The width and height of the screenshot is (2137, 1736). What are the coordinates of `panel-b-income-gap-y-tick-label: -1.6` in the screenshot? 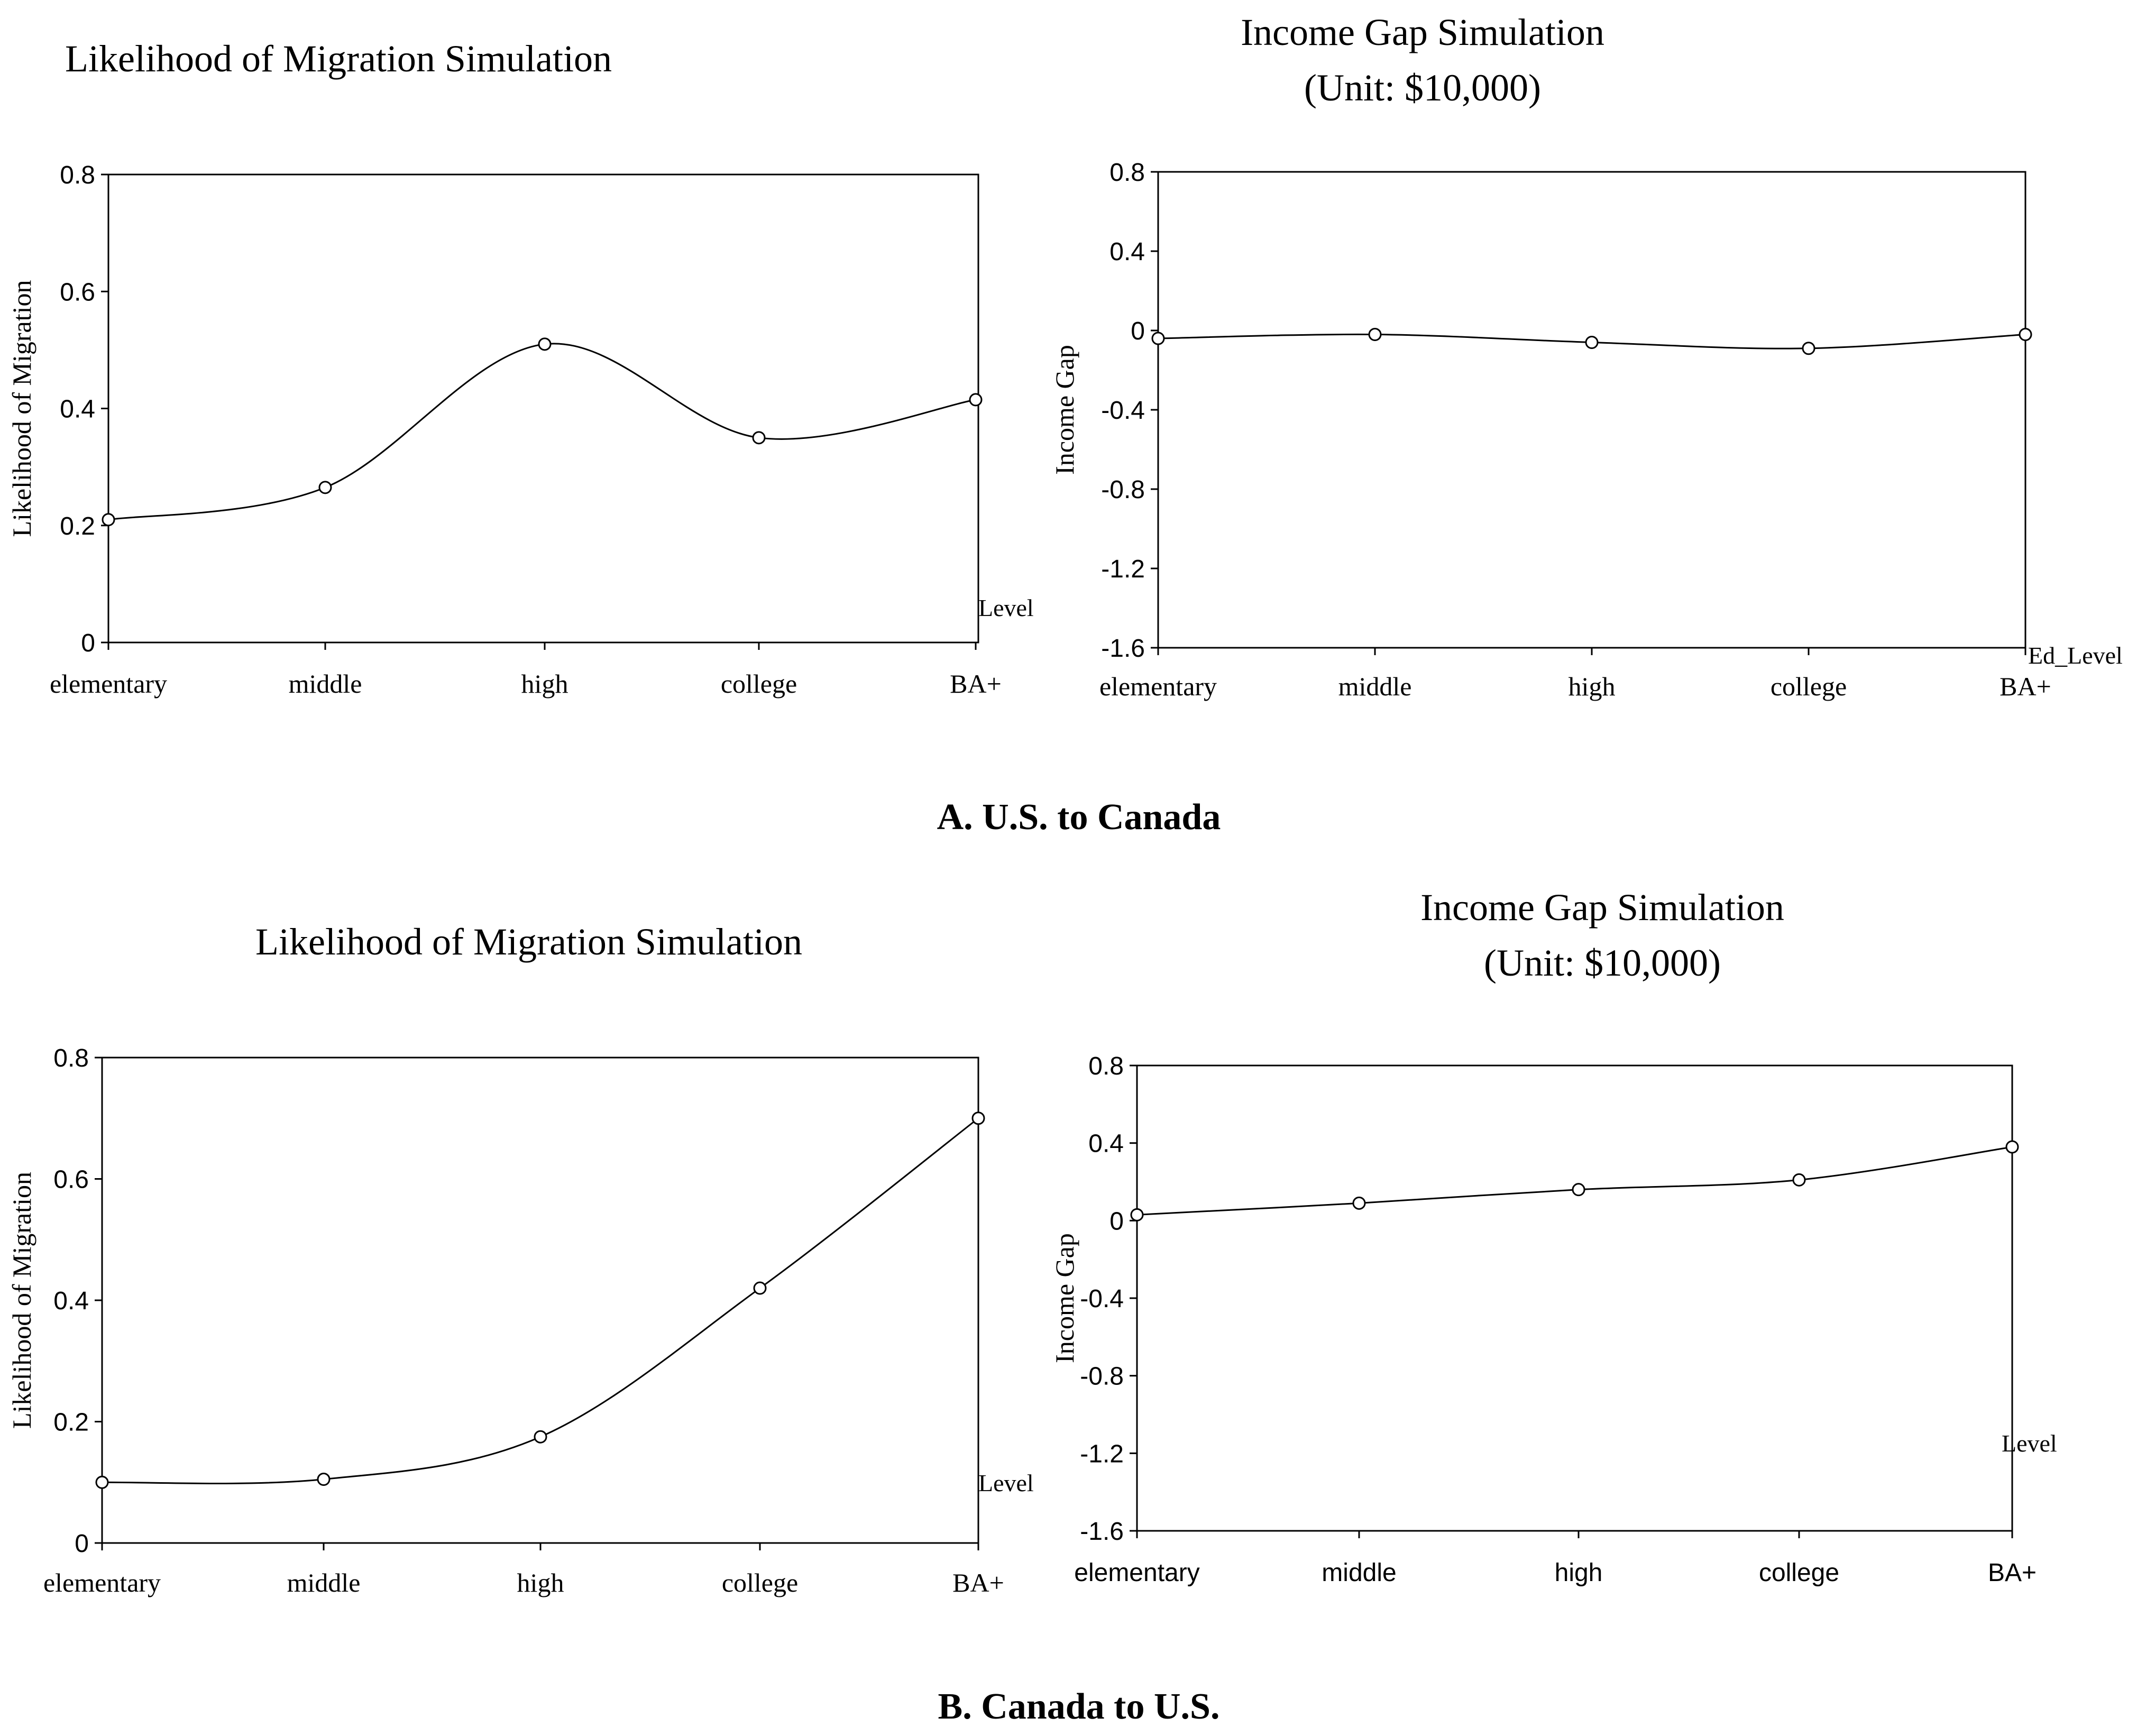 It's located at (1102, 1532).